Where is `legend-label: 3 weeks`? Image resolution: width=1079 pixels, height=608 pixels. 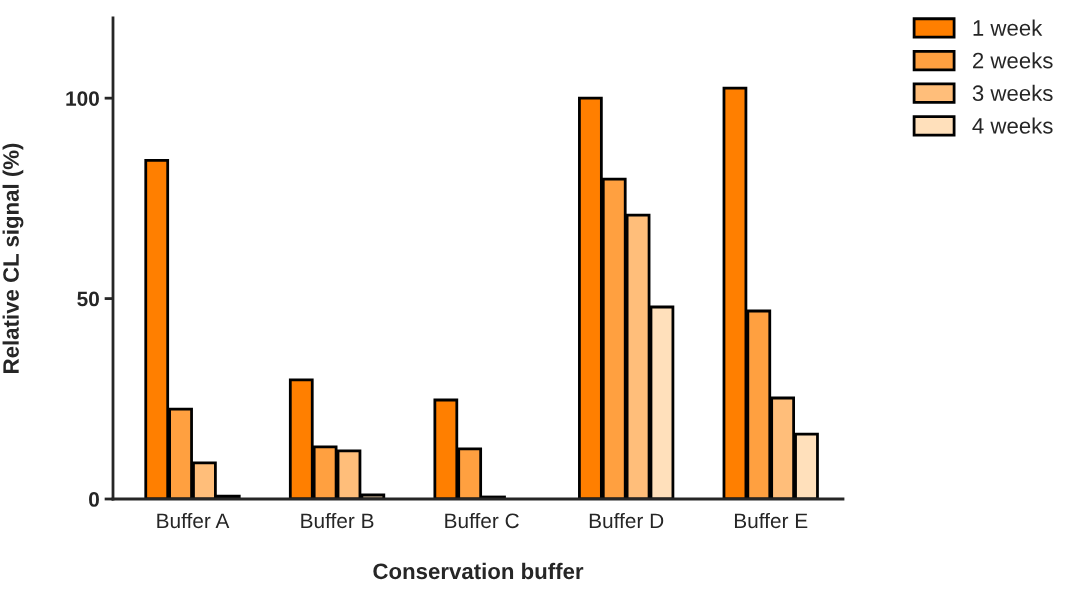 legend-label: 3 weeks is located at coordinates (1012, 93).